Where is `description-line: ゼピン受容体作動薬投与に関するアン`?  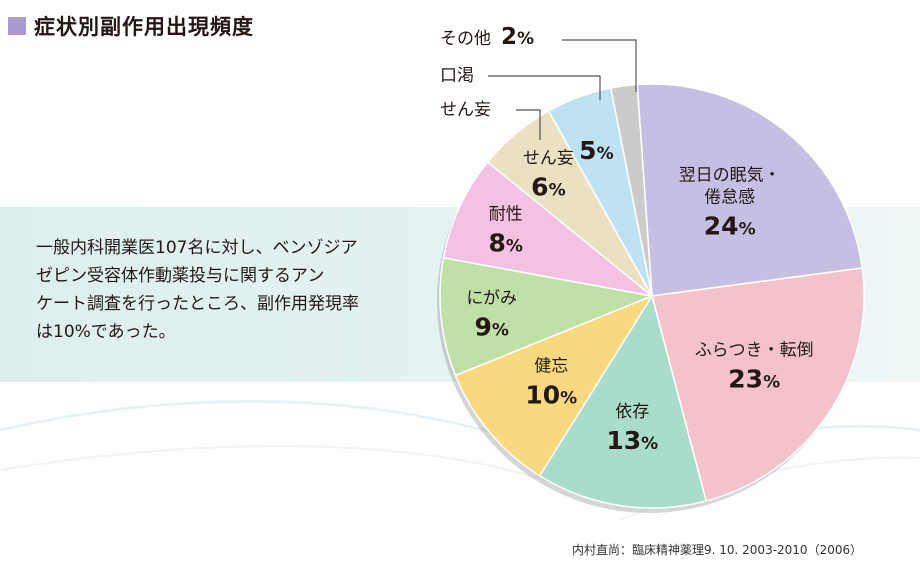 description-line: ゼピン受容体作動薬投与に関するアン is located at coordinates (180, 276).